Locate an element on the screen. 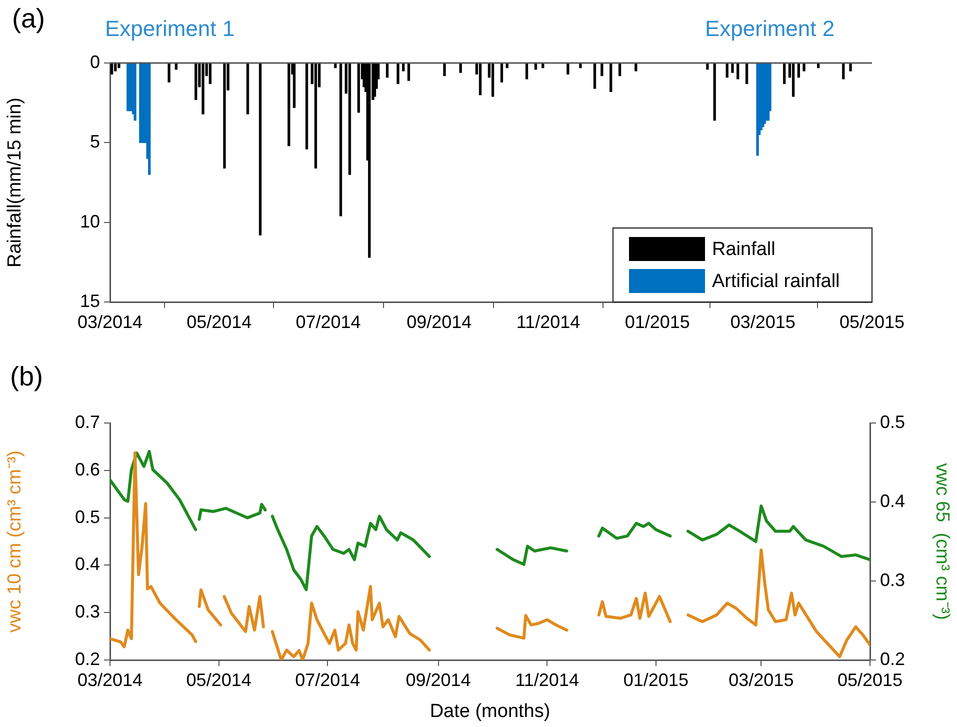  y-tick-label: 0.4 is located at coordinates (87, 564).